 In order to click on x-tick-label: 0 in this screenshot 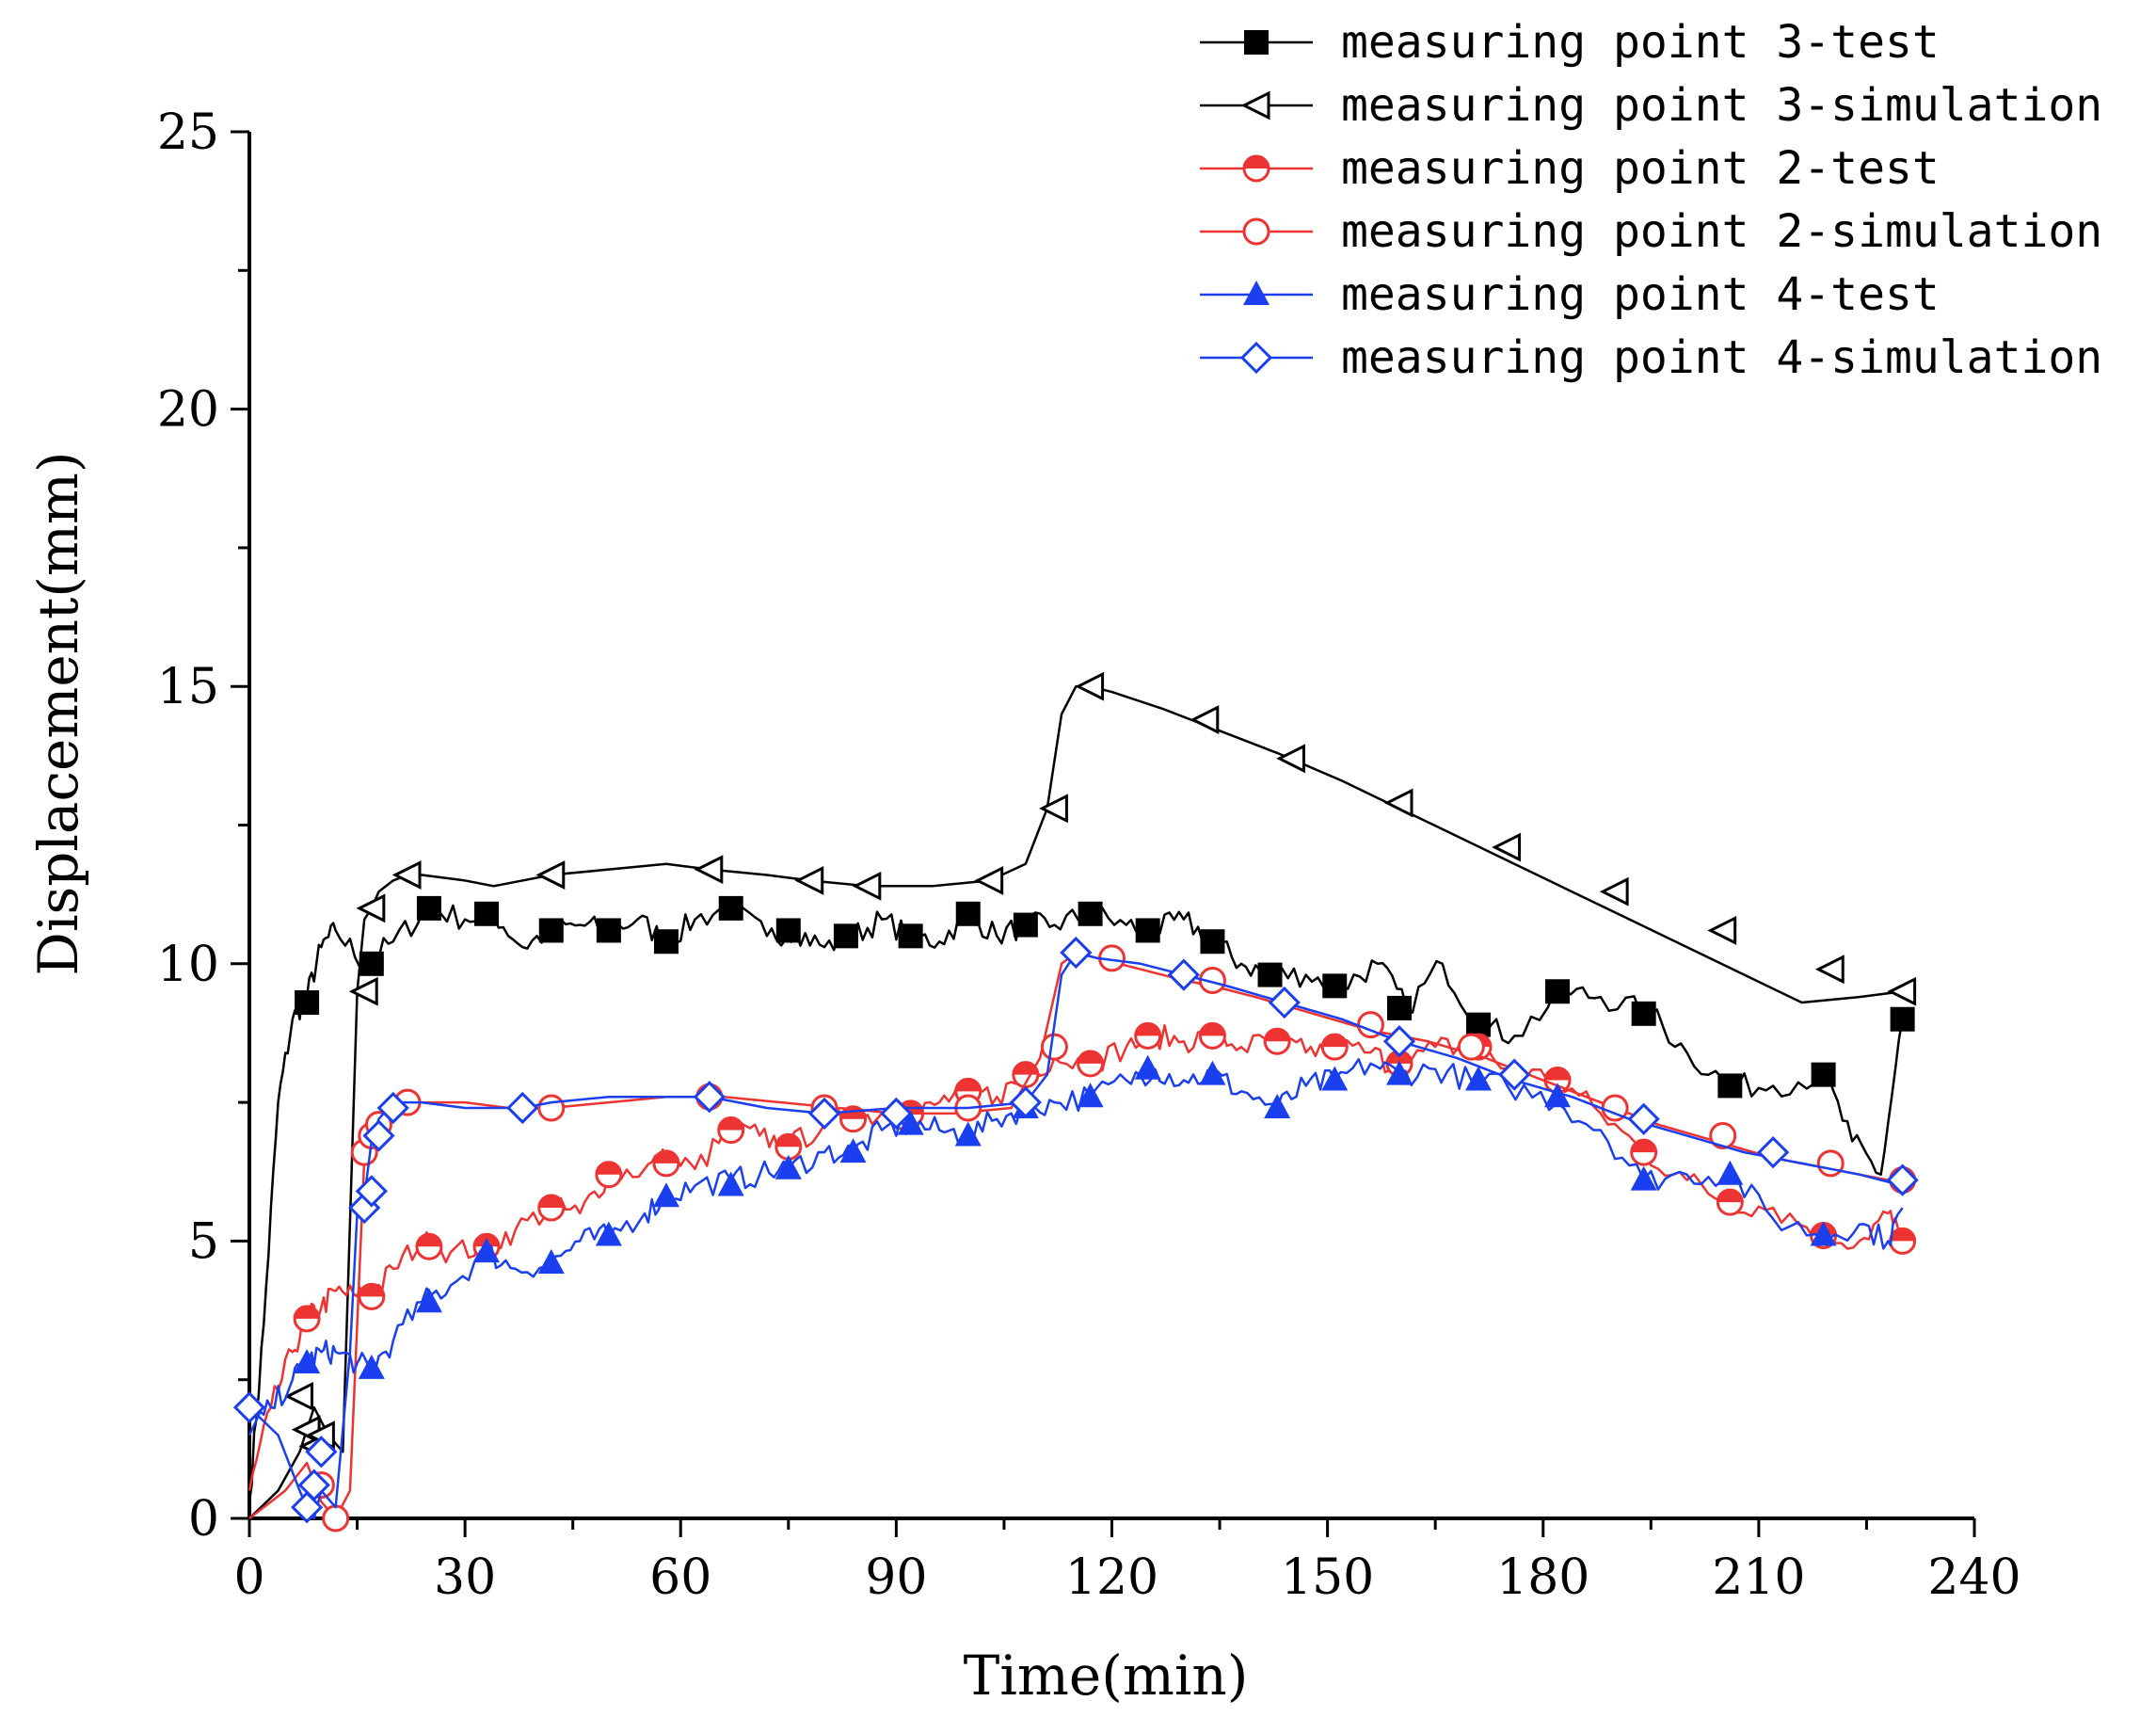, I will do `click(248, 1577)`.